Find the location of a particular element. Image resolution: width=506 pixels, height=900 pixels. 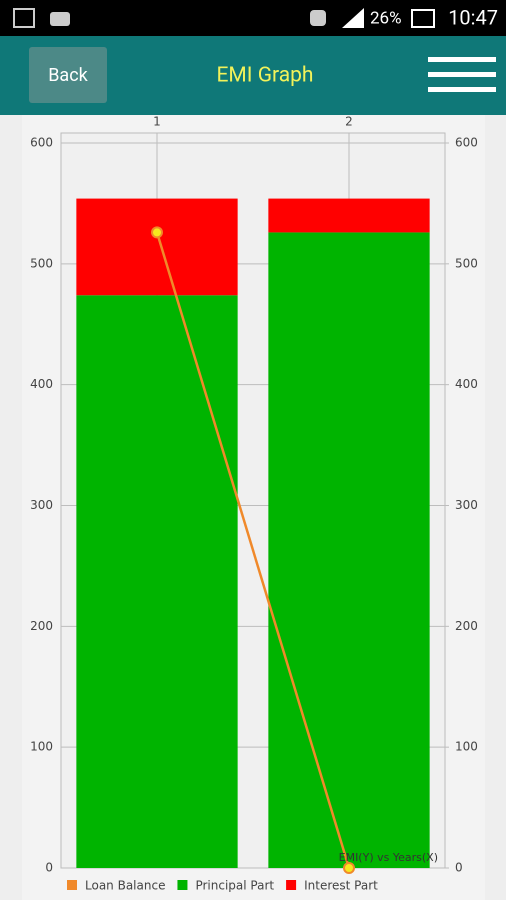

y-tick-label: 100 is located at coordinates (41, 747).